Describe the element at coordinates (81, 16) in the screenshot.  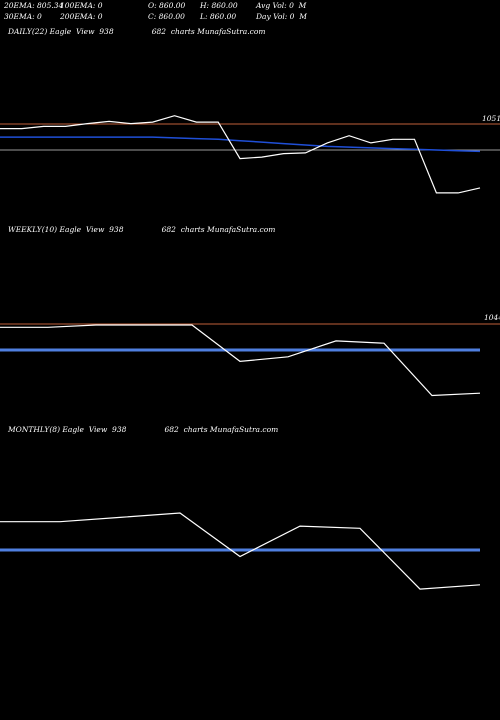
I see `header-ema200: 200EMA: 0` at that location.